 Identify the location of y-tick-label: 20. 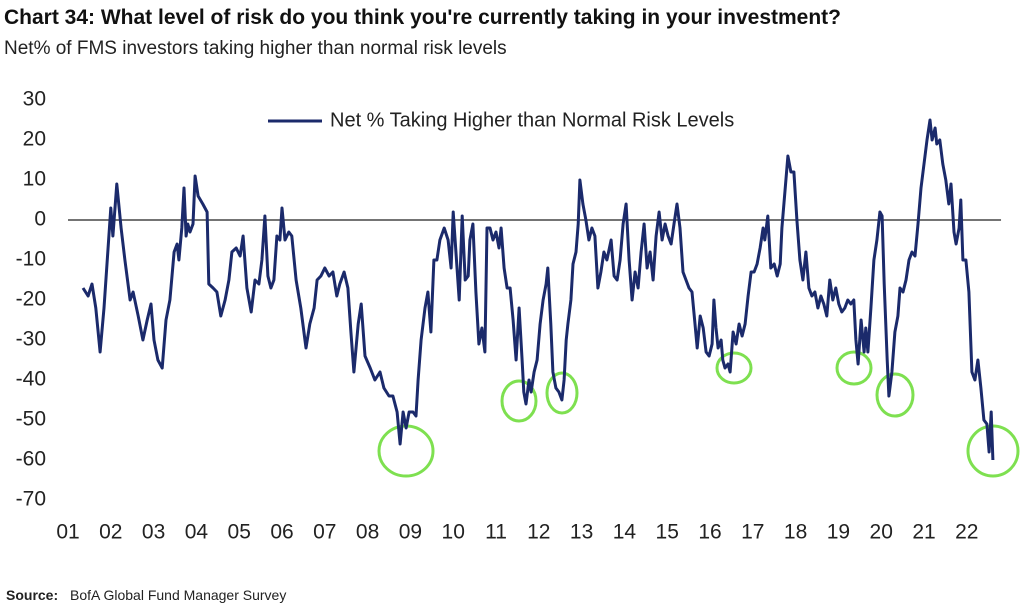
(34, 139).